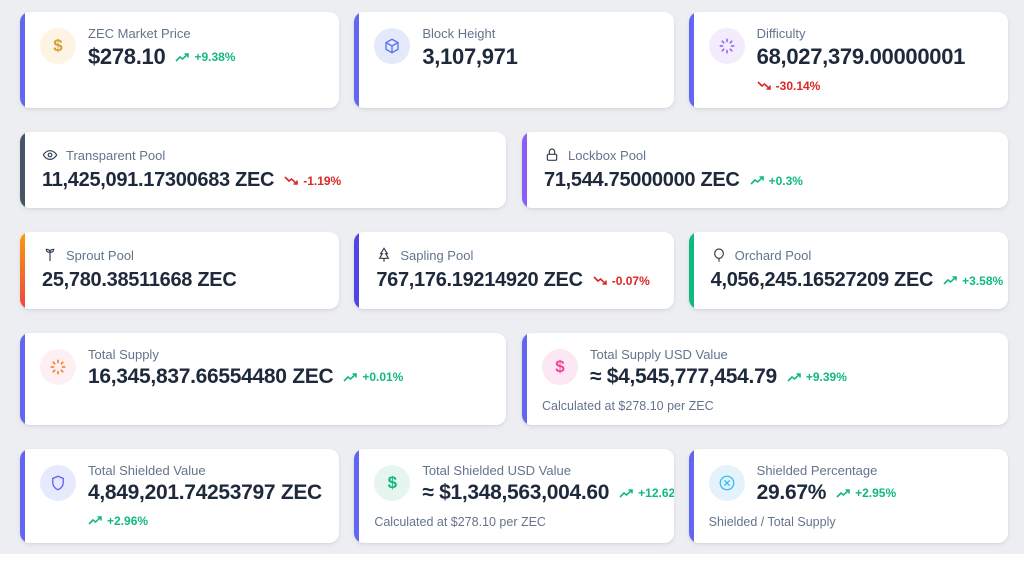 This screenshot has width=1024, height=562. I want to click on card-value: 29.67%, so click(791, 492).